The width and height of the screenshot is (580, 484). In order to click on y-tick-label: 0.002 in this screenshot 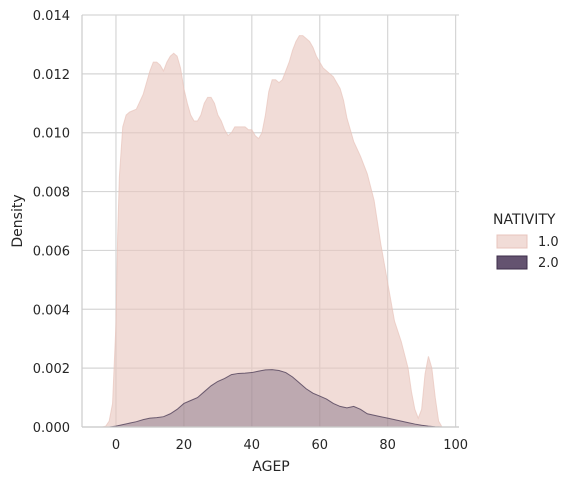, I will do `click(51, 369)`.